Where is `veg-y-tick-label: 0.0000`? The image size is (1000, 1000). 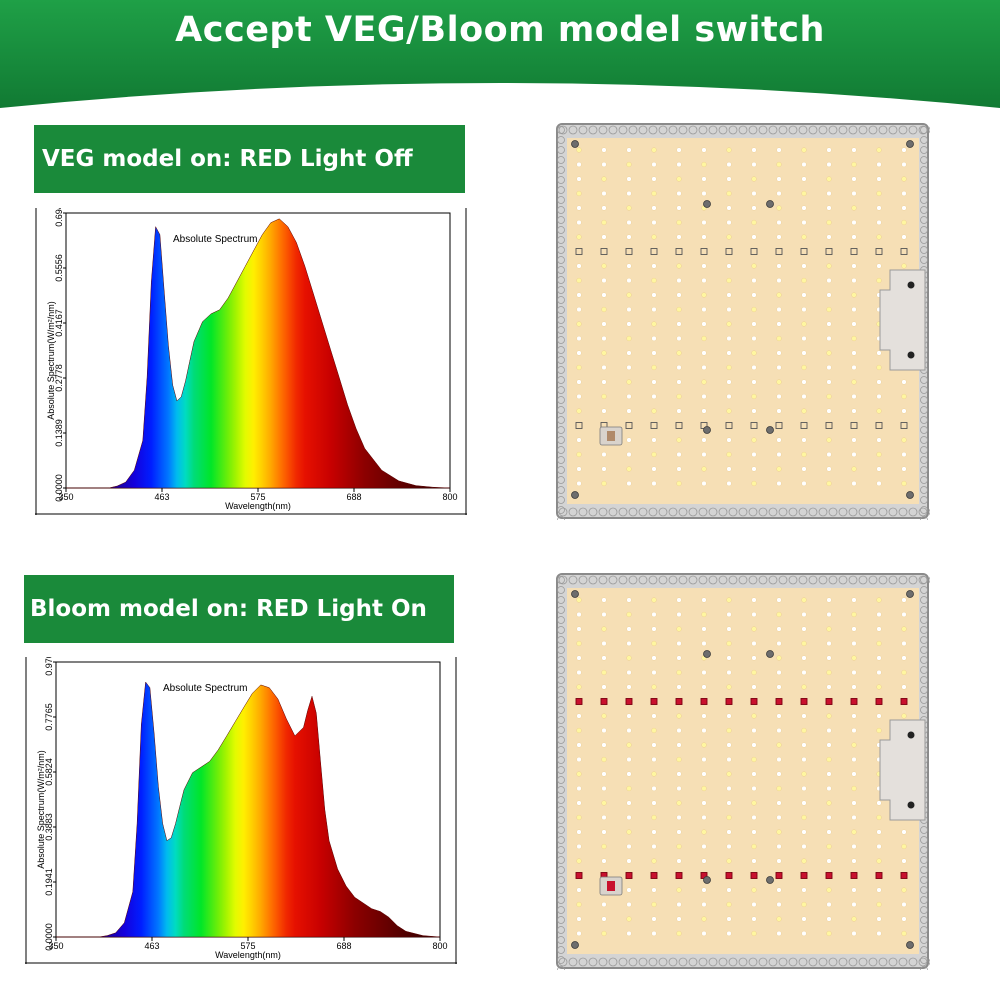
veg-y-tick-label: 0.0000 is located at coordinates (59, 488).